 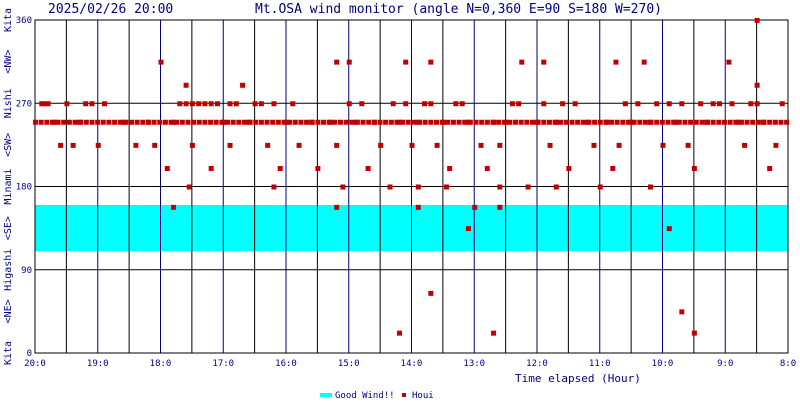 What do you see at coordinates (35, 364) in the screenshot?
I see `x-tick-label: 20:0` at bounding box center [35, 364].